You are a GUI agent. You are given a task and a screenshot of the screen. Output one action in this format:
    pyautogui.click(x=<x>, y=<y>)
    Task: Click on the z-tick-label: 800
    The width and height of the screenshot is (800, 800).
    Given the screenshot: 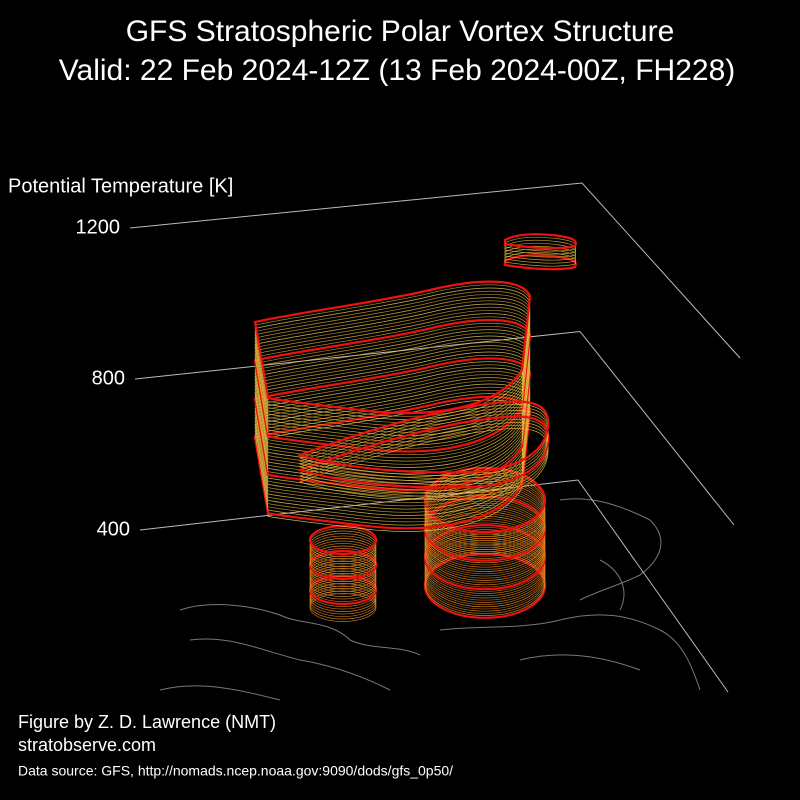 What is the action you would take?
    pyautogui.click(x=108, y=378)
    